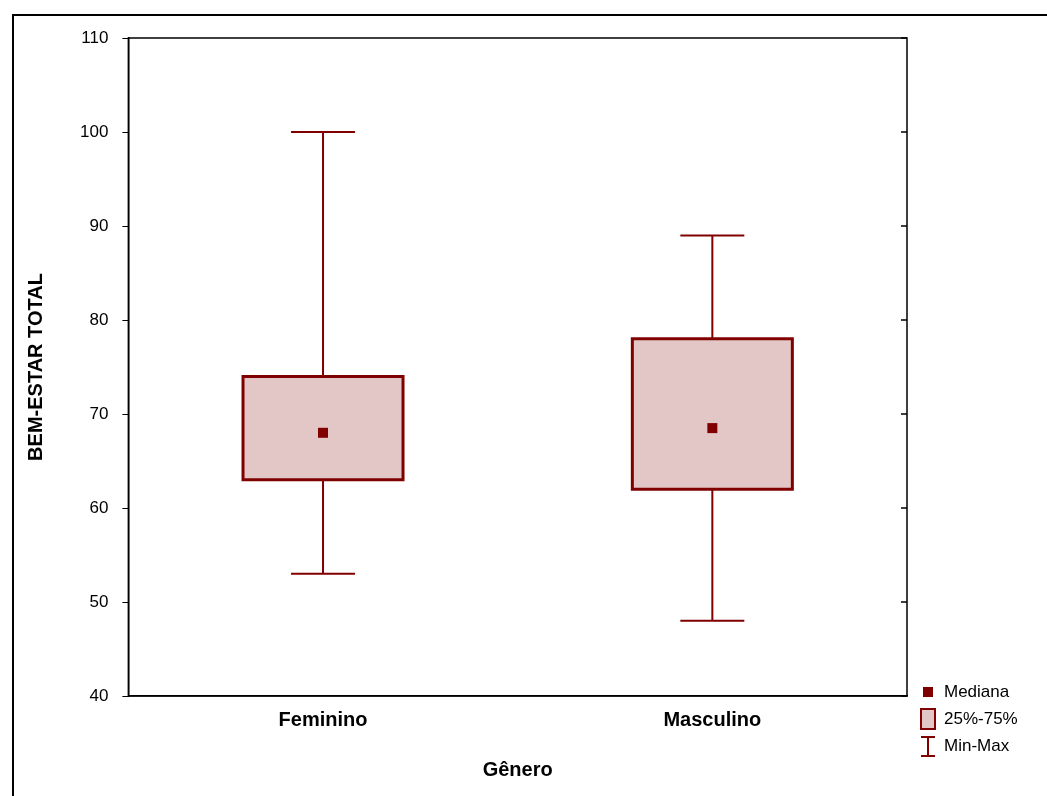 This screenshot has height=796, width=1047. What do you see at coordinates (99, 695) in the screenshot?
I see `y-tick-label: 40` at bounding box center [99, 695].